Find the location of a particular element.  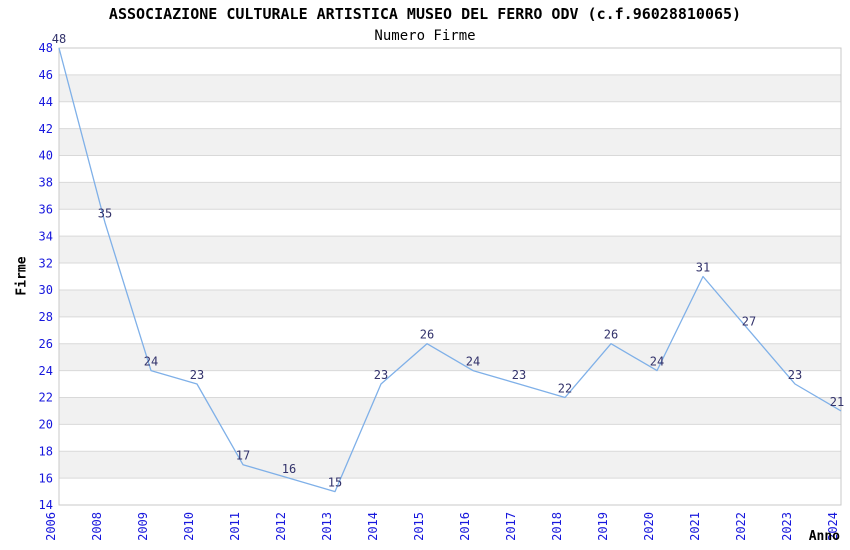

y-tick-label: 40 is located at coordinates (46, 156).